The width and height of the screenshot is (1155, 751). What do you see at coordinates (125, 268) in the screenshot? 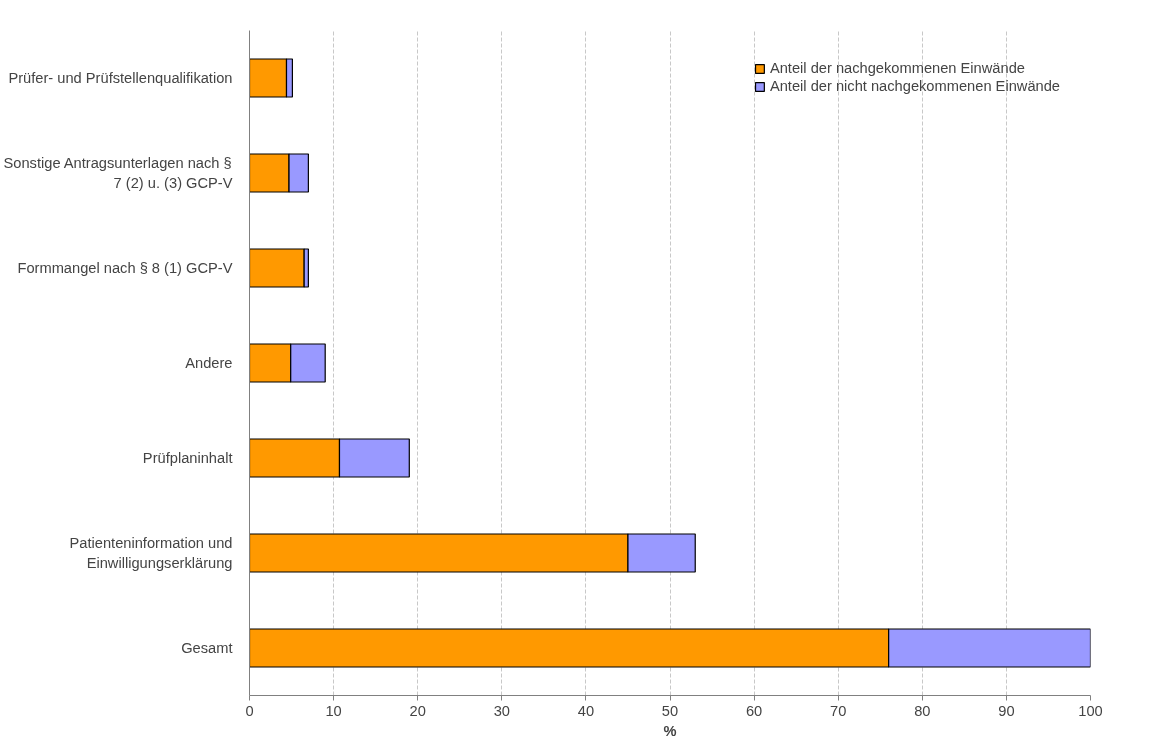
I see `y-tick-label: Formmangel nach § 8 (1) GCP-V` at bounding box center [125, 268].